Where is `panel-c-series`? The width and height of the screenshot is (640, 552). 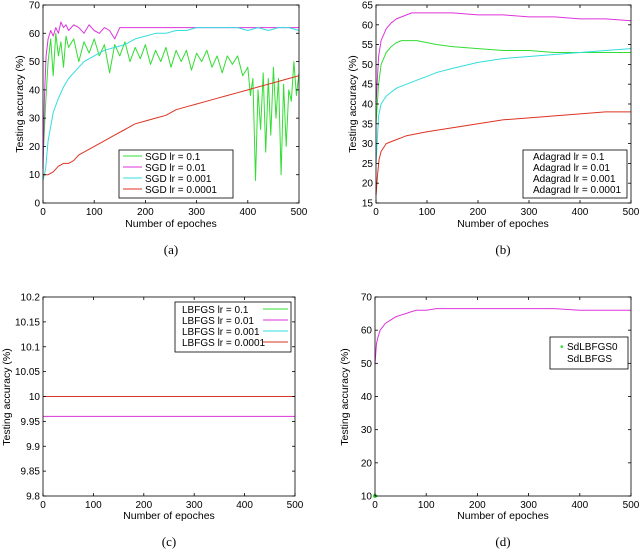 panel-c-series is located at coordinates (169, 406).